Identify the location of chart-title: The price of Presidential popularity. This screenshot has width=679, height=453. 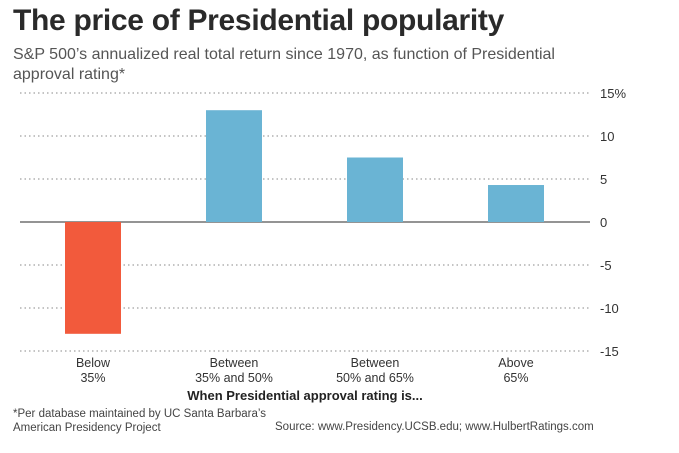
(258, 20).